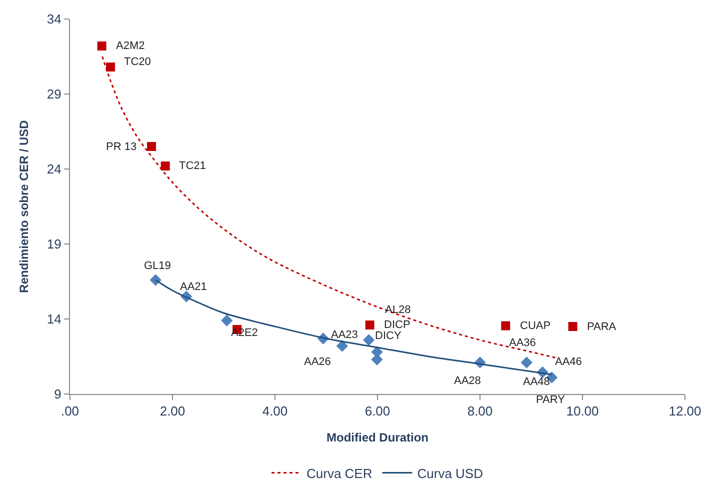  What do you see at coordinates (602, 327) in the screenshot?
I see `annotation: PARA` at bounding box center [602, 327].